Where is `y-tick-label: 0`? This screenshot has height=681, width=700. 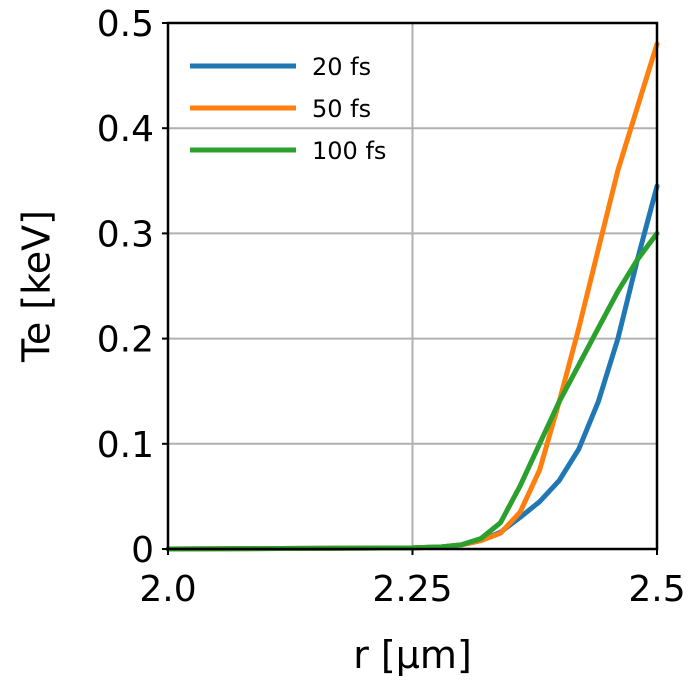 y-tick-label: 0 is located at coordinates (142, 550).